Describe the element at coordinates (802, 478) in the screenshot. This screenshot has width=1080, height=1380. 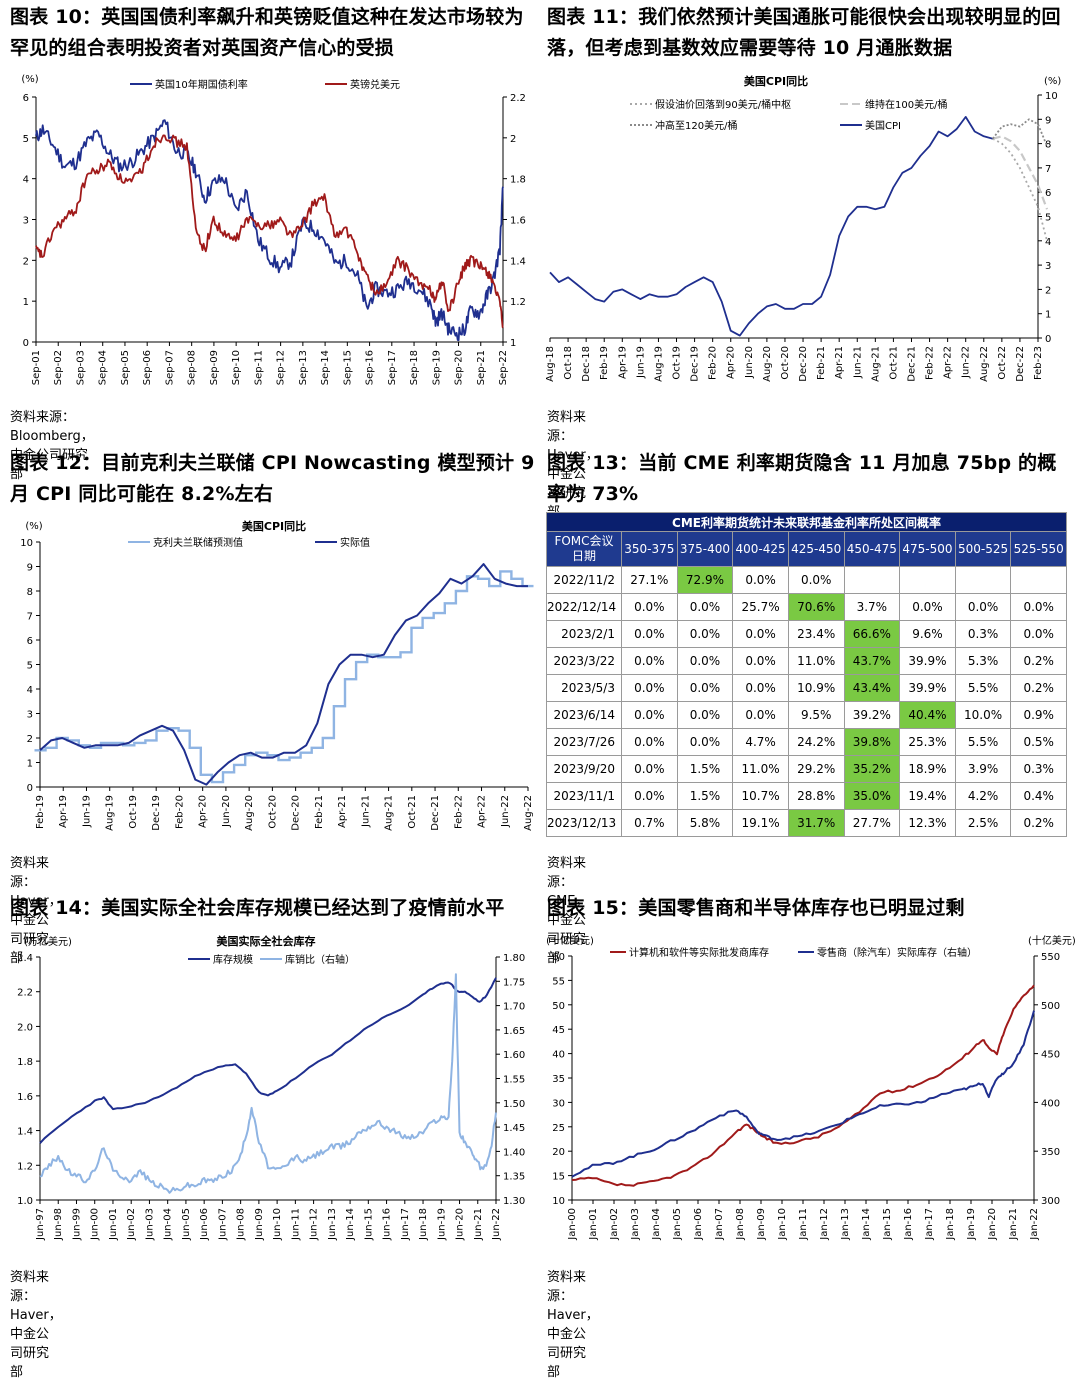
I see `fig13-title: 图表 13：当前 CME 利率期货隐含 11 月加息 75bp 的概率为 73%` at that location.